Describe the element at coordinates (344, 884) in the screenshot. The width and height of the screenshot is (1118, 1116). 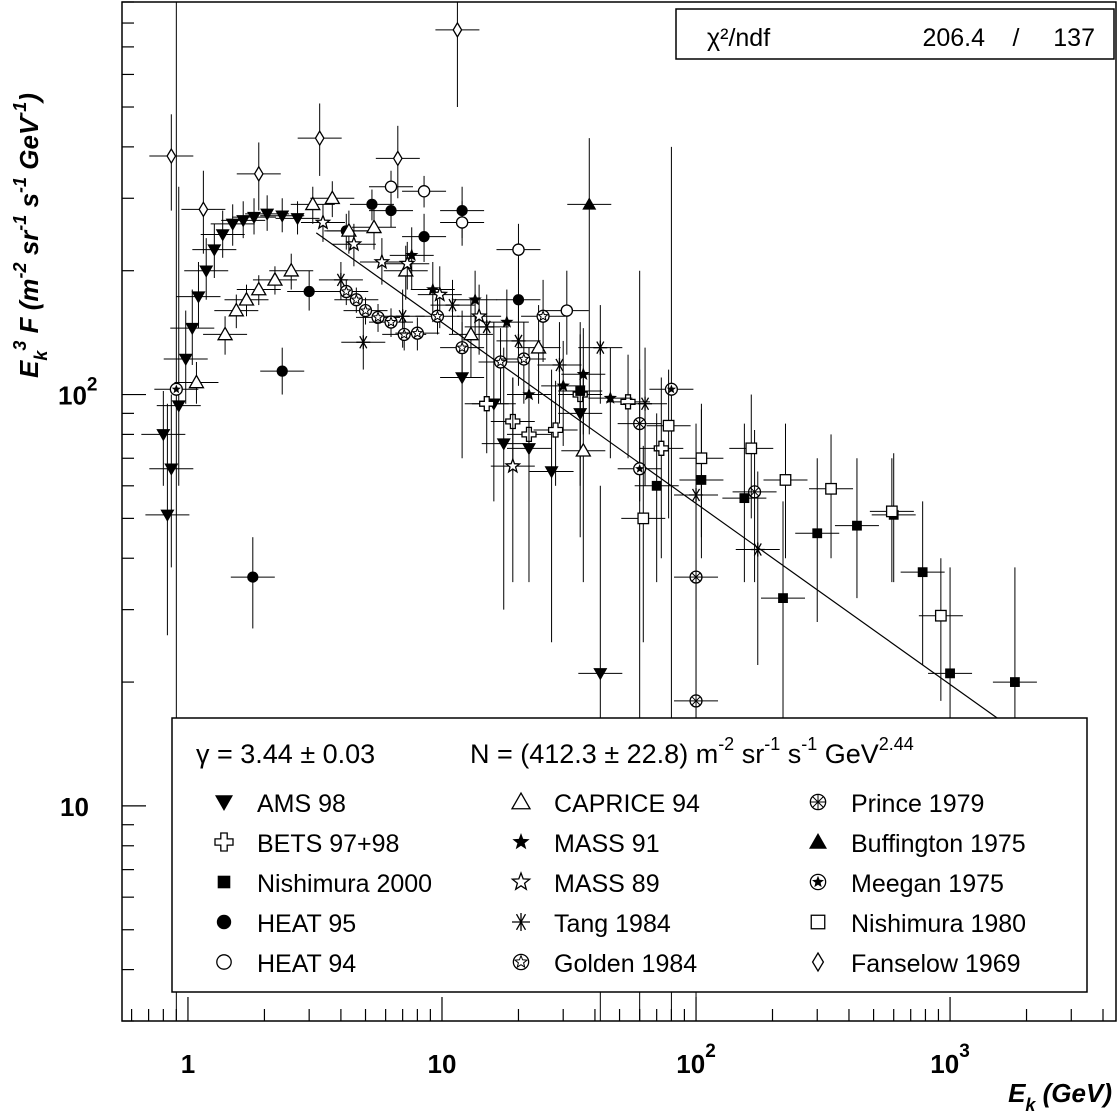
I see `legend-label: Nishimura 2000` at that location.